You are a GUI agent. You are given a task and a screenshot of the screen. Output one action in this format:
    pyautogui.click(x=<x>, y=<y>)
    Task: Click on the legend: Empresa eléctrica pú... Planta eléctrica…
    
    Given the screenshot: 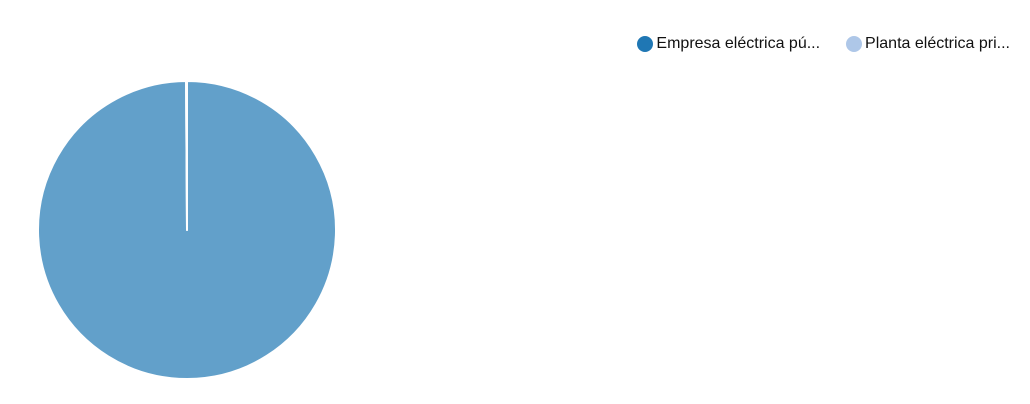 What is the action you would take?
    pyautogui.click(x=823, y=44)
    